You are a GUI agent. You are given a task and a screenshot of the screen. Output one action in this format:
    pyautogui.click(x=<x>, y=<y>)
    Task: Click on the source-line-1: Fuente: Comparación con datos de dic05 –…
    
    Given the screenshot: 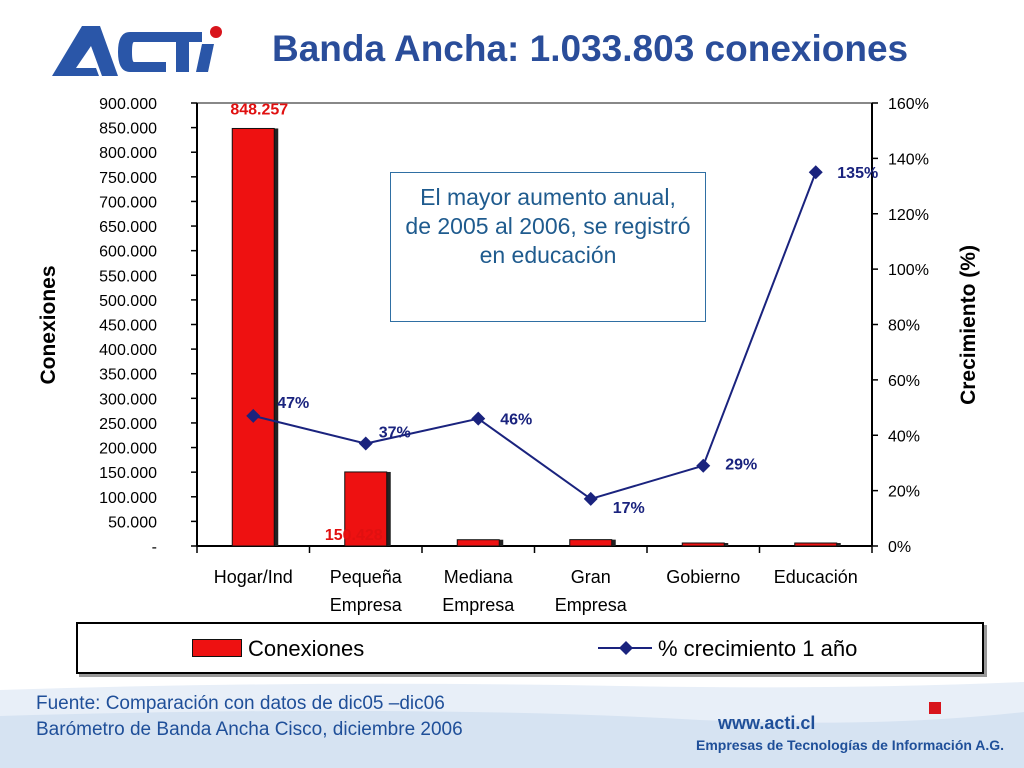 What is the action you would take?
    pyautogui.click(x=240, y=703)
    